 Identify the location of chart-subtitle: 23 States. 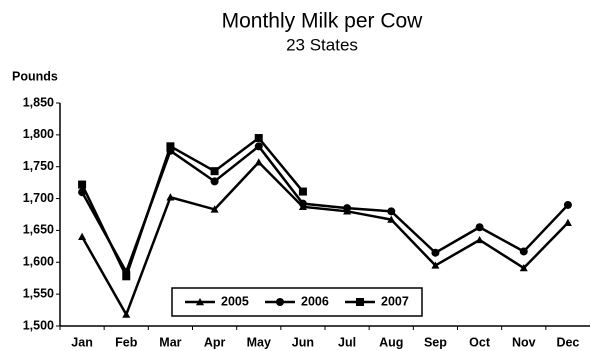
(322, 44).